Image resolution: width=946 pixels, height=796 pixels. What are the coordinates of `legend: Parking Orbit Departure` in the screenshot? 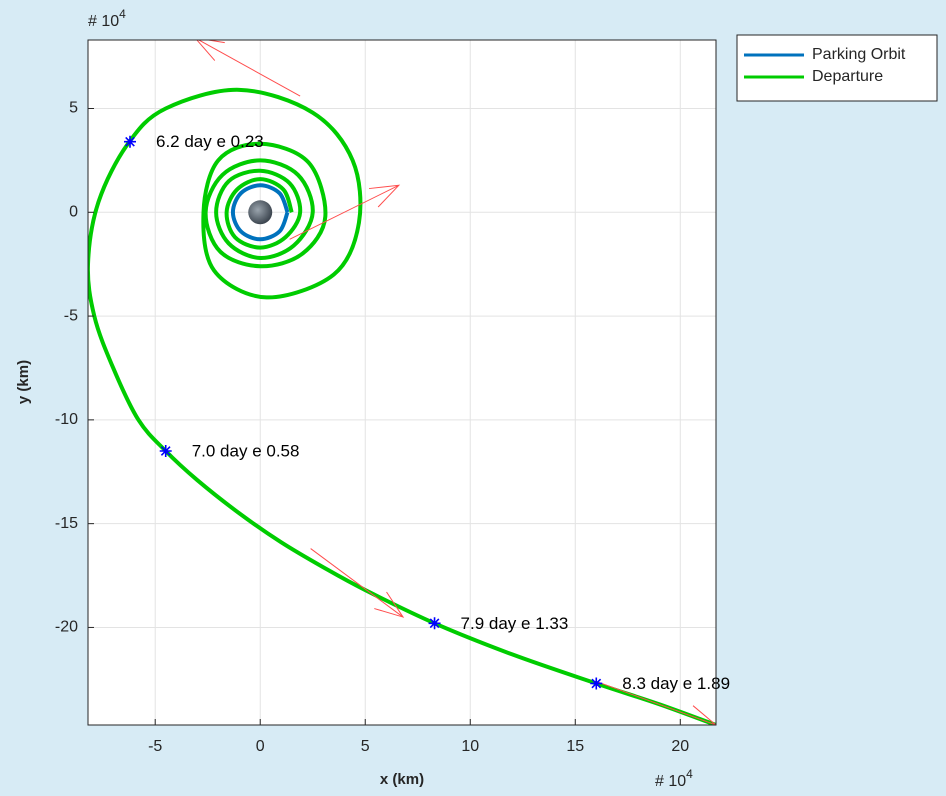 It's located at (837, 68).